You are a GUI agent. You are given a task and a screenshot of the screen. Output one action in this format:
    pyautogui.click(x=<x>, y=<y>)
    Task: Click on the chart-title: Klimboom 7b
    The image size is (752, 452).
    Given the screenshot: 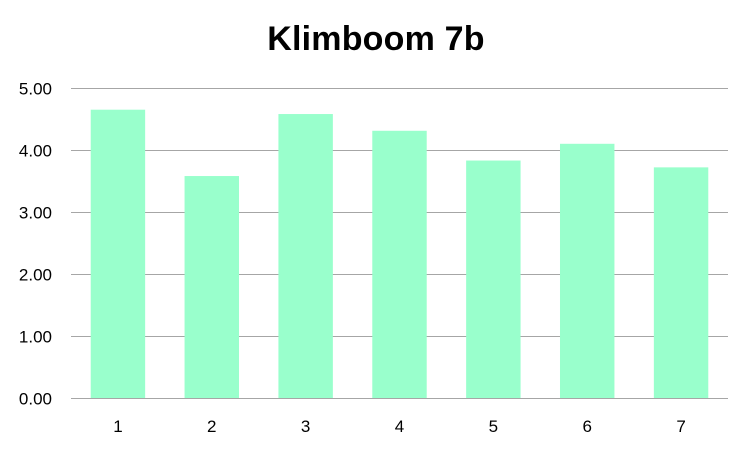 What is the action you would take?
    pyautogui.click(x=376, y=39)
    